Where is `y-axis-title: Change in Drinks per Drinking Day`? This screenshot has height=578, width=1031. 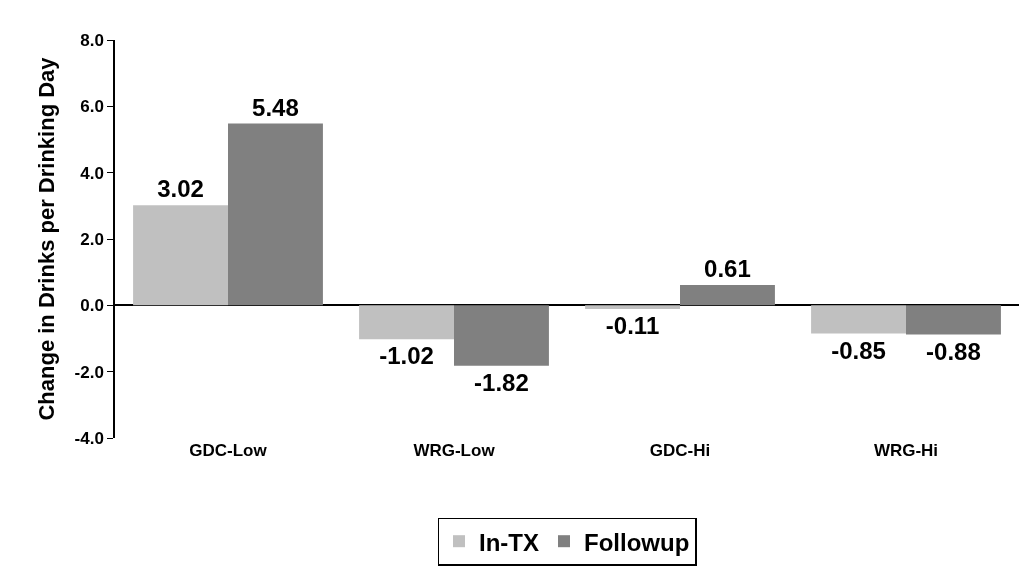
y-axis-title: Change in Drinks per Drinking Day is located at coordinates (46, 238).